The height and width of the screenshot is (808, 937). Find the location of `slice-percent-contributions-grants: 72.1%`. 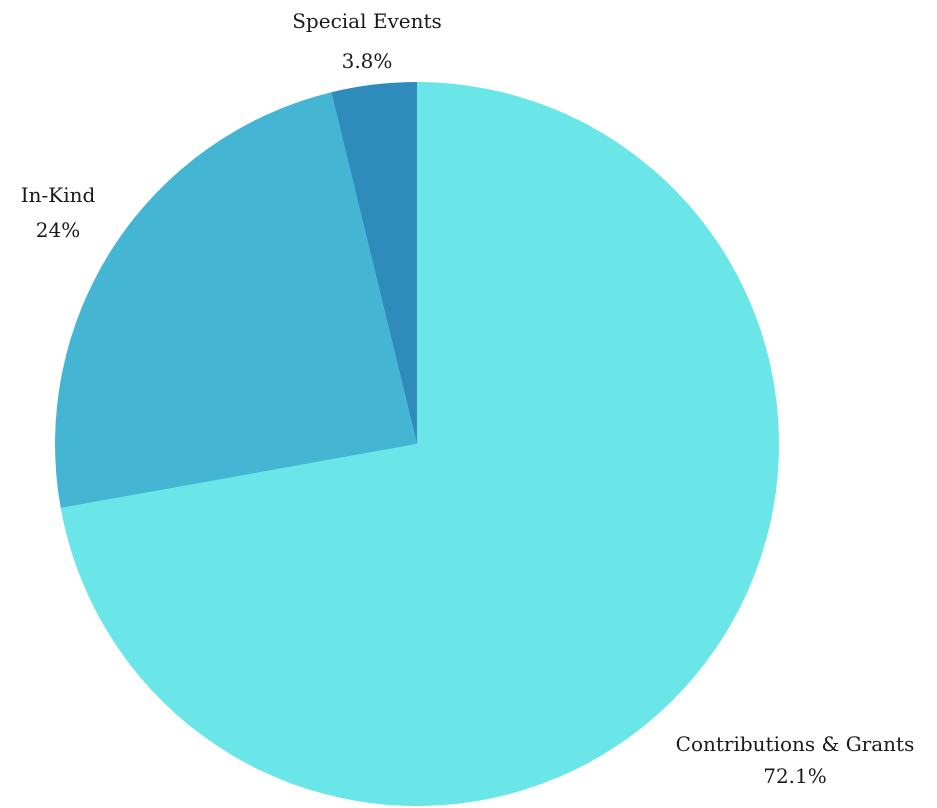

slice-percent-contributions-grants: 72.1% is located at coordinates (795, 776).